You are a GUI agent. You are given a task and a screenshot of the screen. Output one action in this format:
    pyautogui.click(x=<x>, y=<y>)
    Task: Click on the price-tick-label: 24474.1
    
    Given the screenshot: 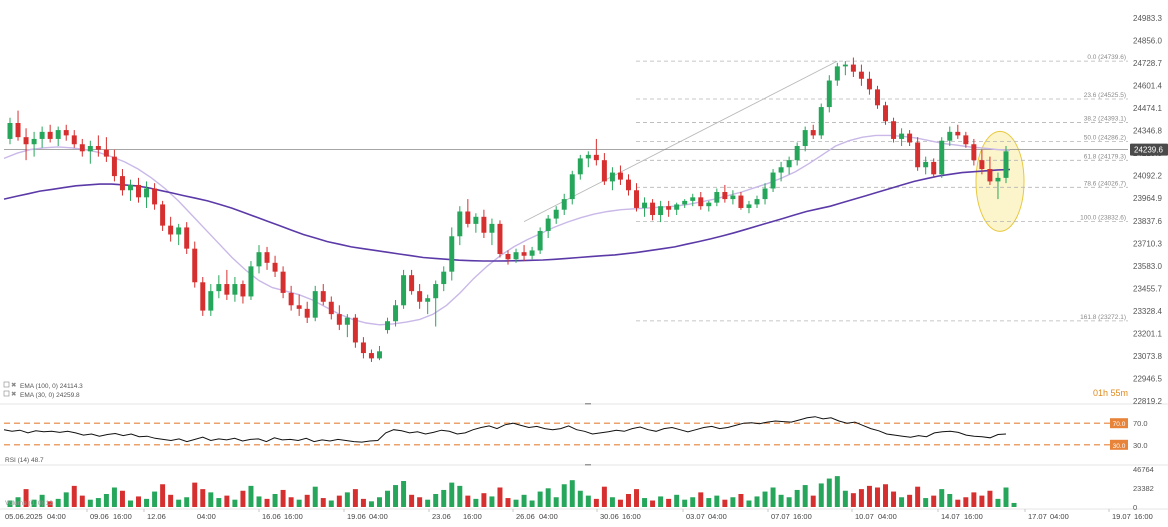 What is the action you would take?
    pyautogui.click(x=1147, y=108)
    